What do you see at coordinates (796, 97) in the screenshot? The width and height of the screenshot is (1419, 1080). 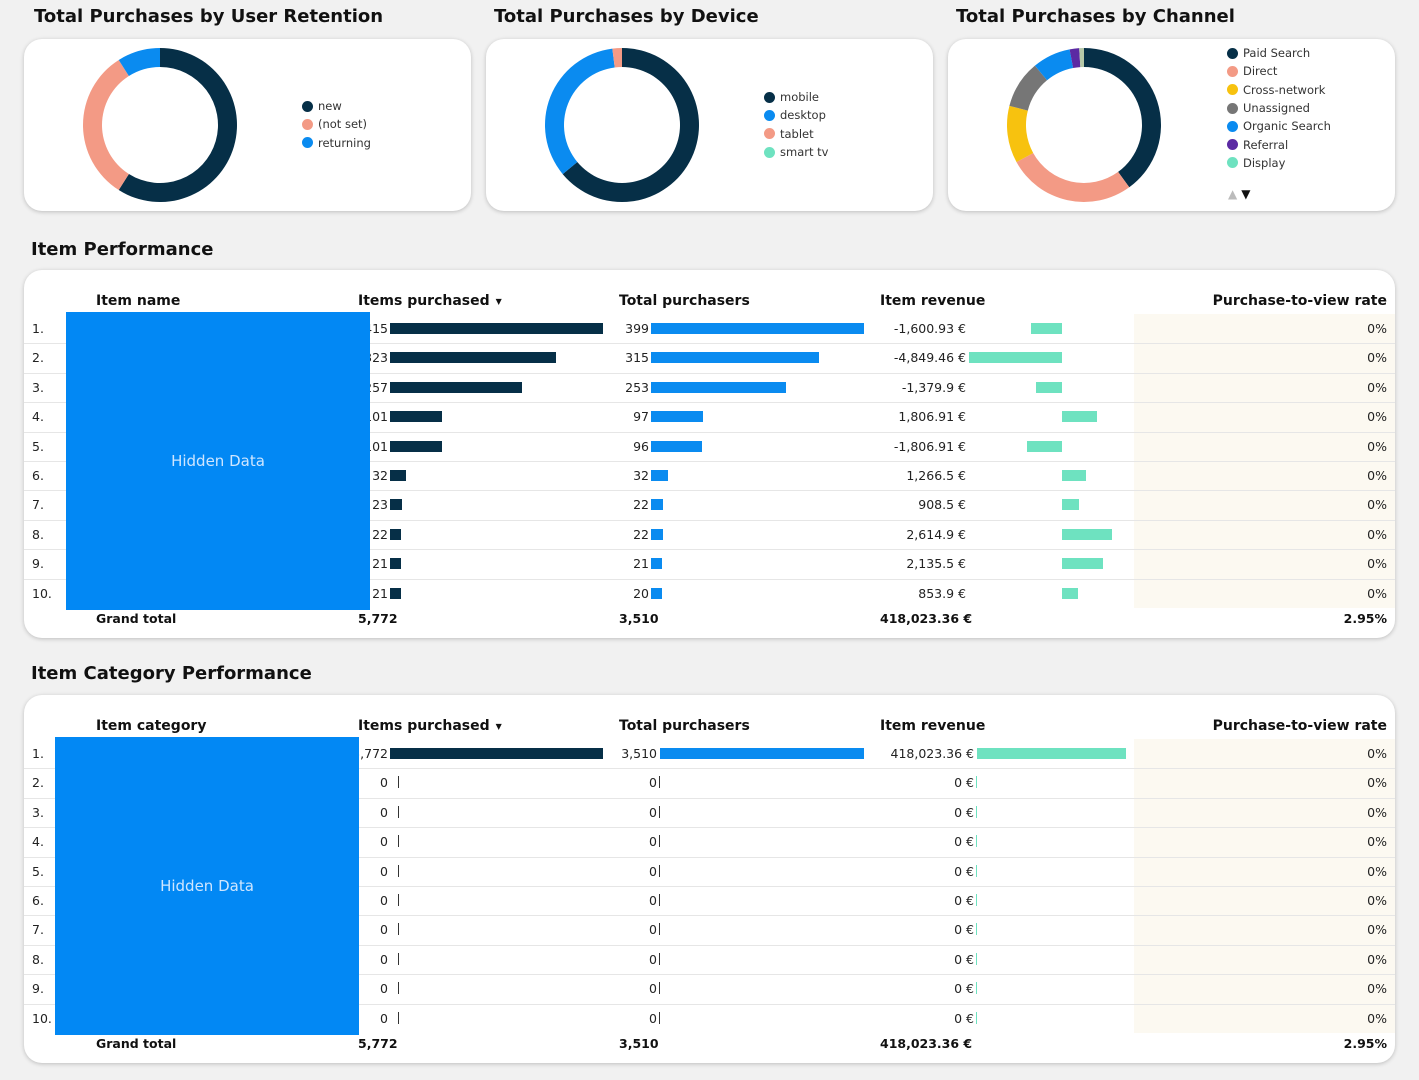 I see `legend-item: mobile` at bounding box center [796, 97].